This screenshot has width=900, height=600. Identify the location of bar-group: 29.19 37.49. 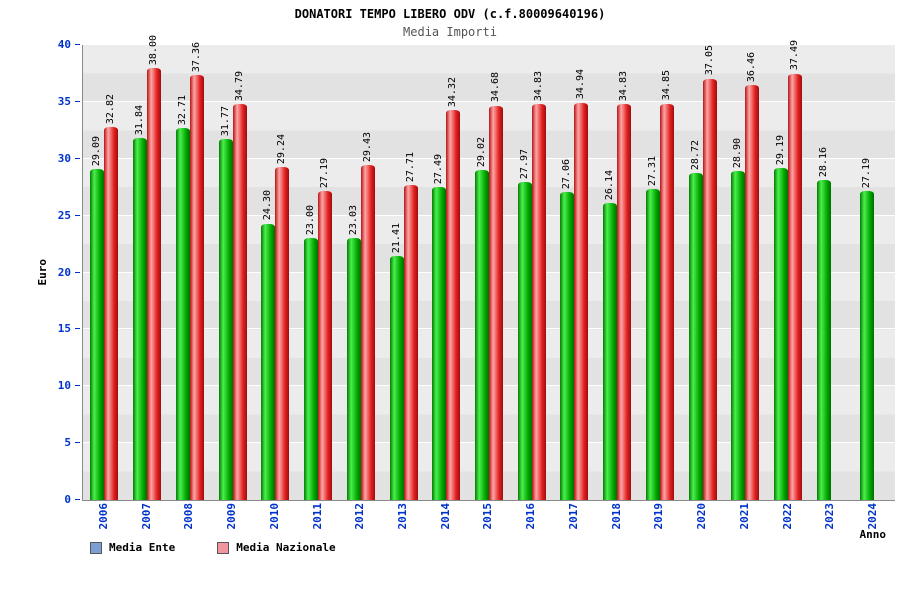
(788, 270).